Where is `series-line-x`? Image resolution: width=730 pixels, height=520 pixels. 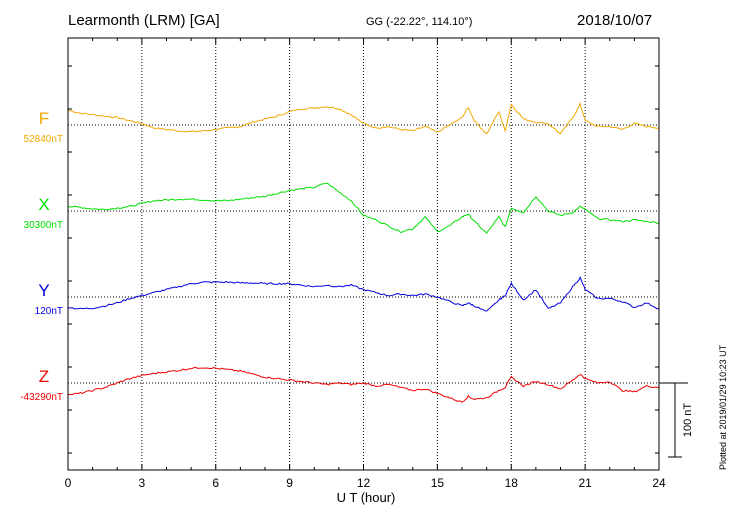 series-line-x is located at coordinates (363, 208).